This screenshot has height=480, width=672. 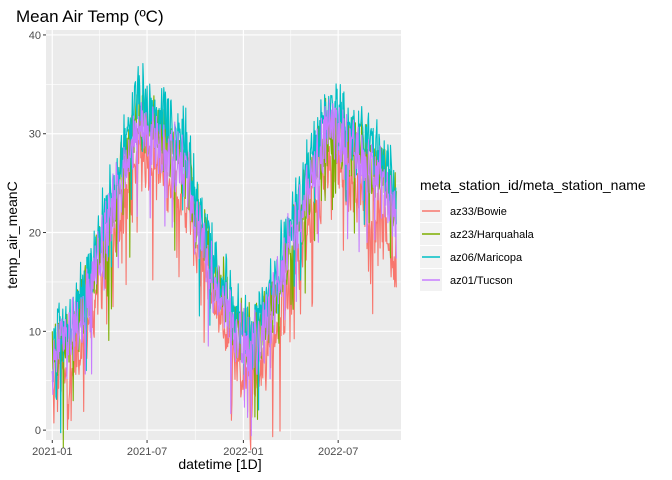 What do you see at coordinates (90, 16) in the screenshot?
I see `chart-title: Mean Air Temp (ºC)` at bounding box center [90, 16].